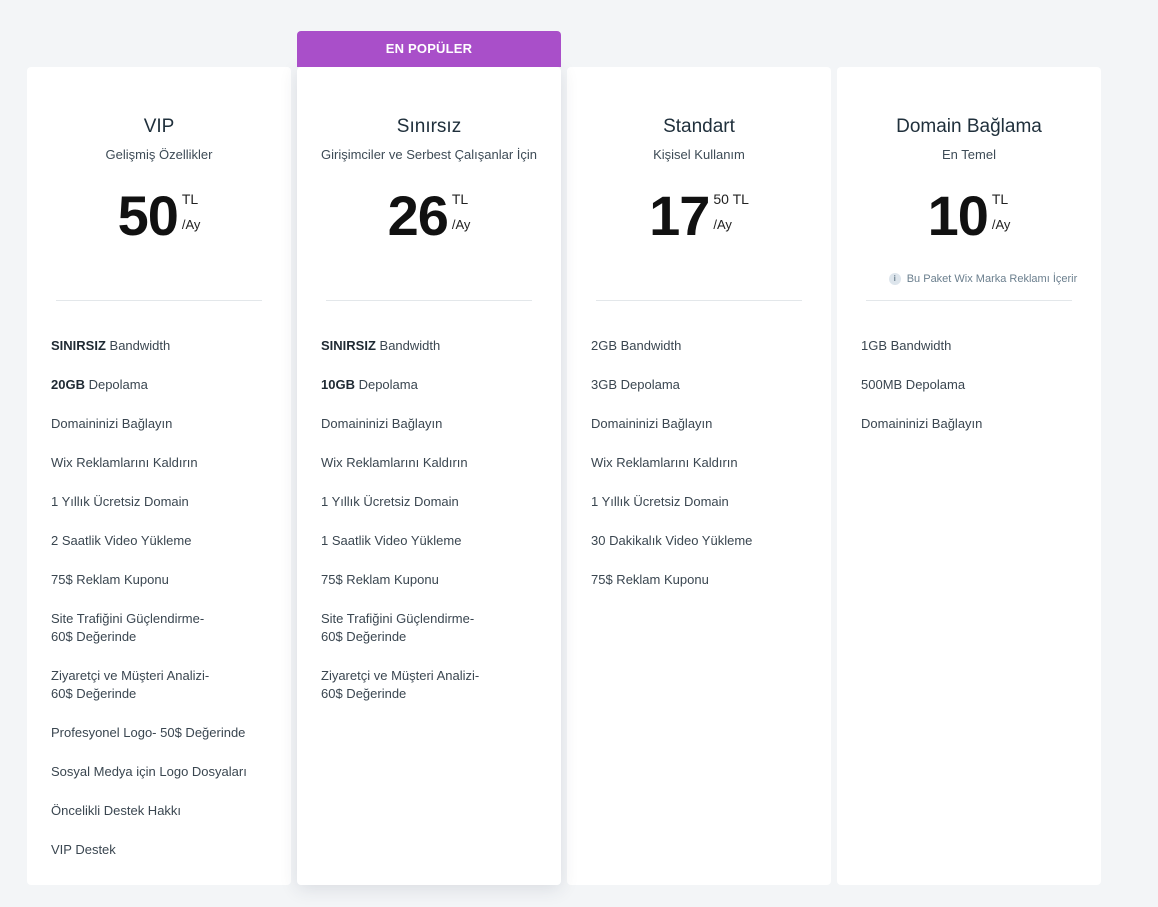 Image resolution: width=1158 pixels, height=907 pixels. What do you see at coordinates (429, 126) in the screenshot?
I see `plan-title: Sınırsız` at bounding box center [429, 126].